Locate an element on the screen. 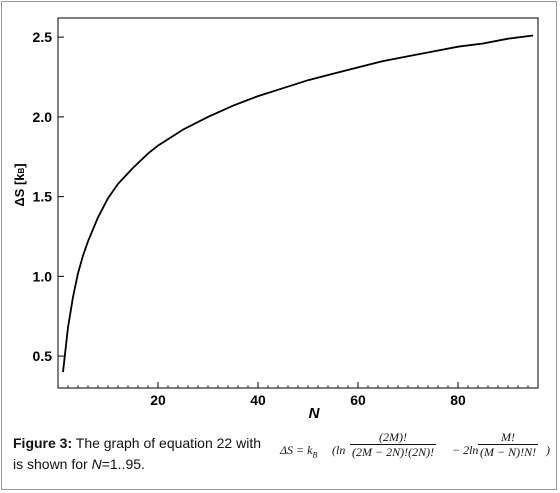  formula-fraction-2: M! (M − N)!N! is located at coordinates (508, 445).